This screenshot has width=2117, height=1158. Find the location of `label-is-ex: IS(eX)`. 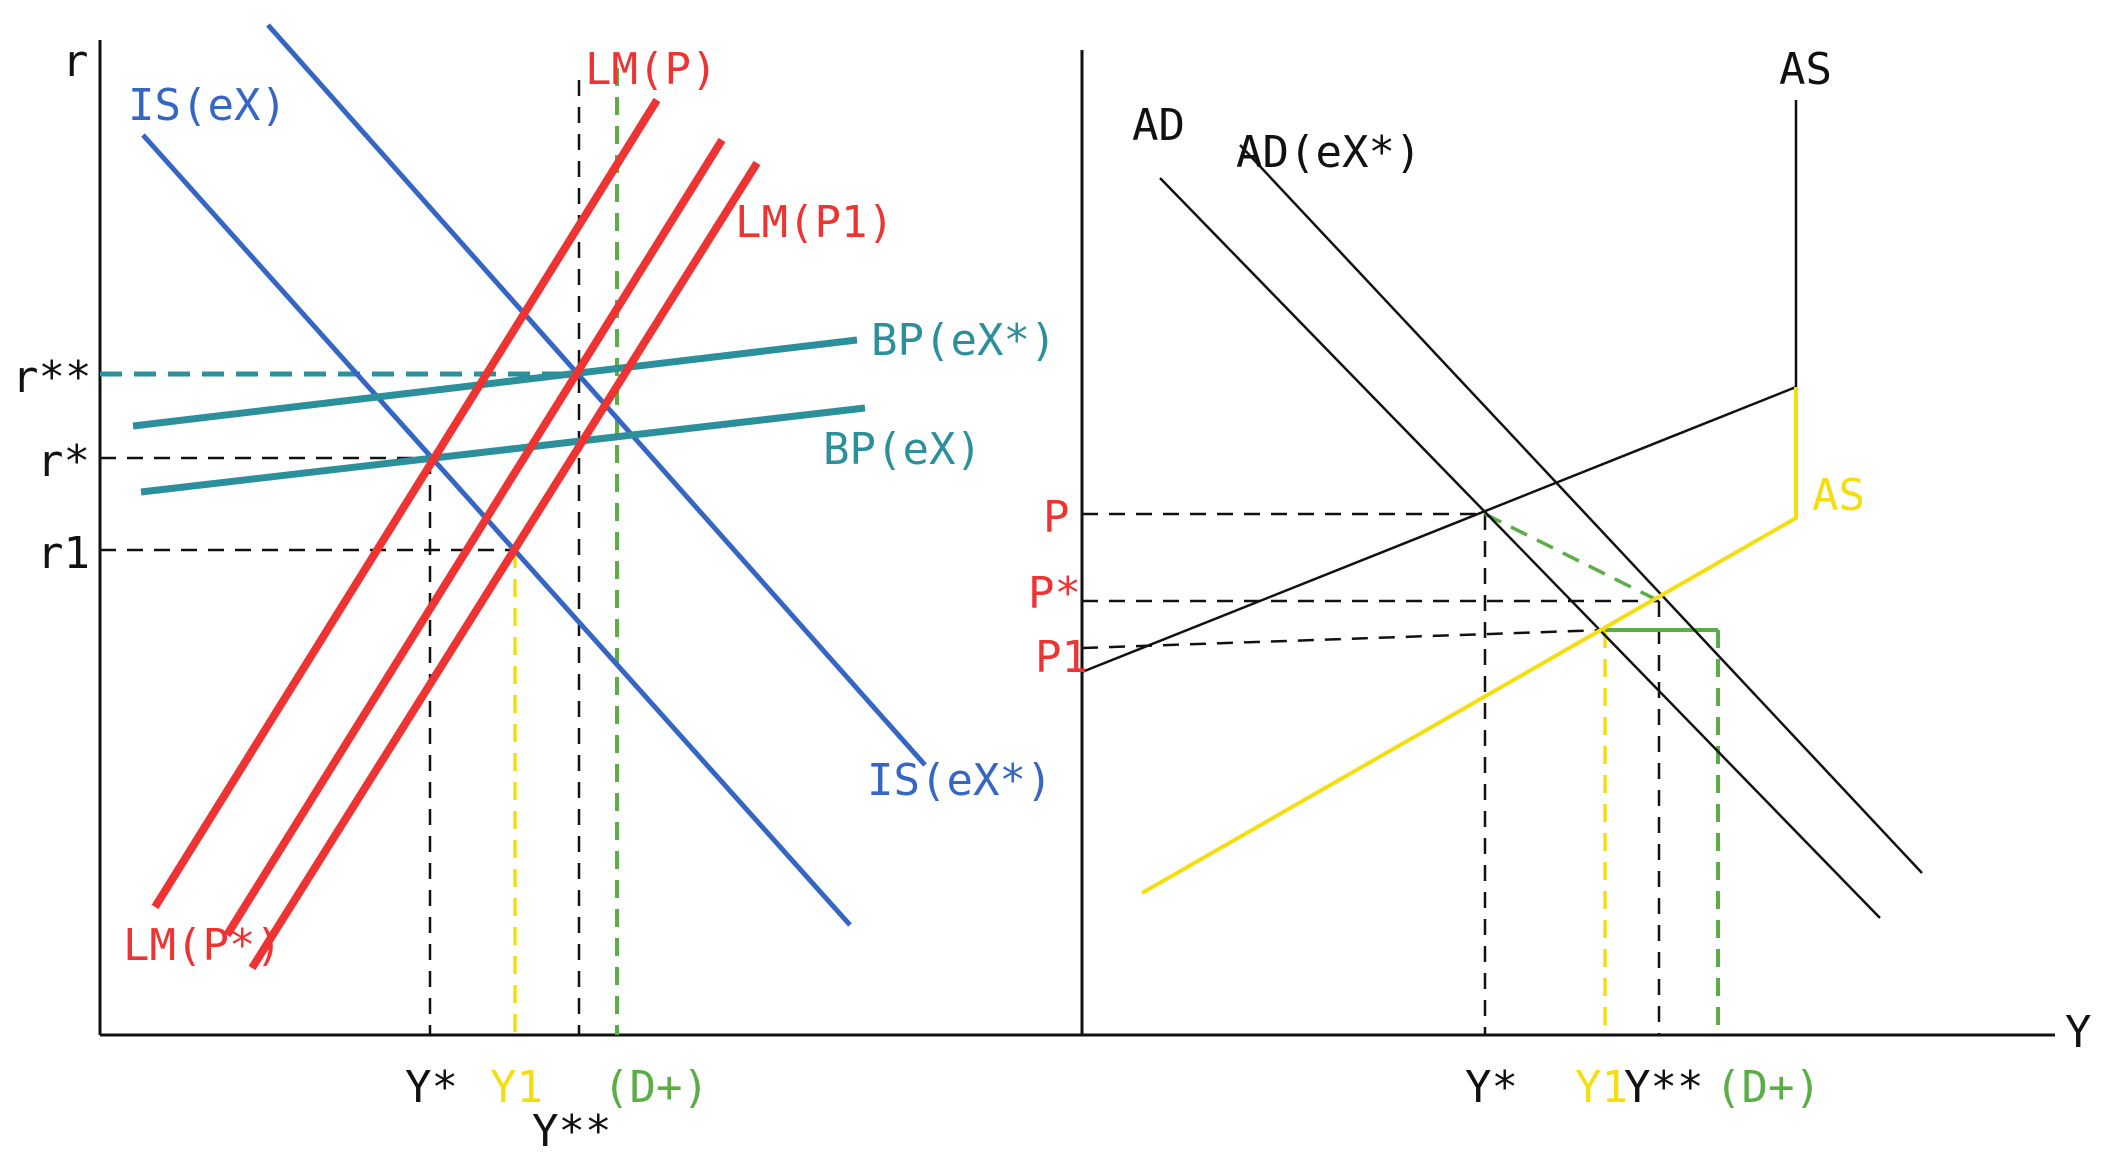

label-is-ex: IS(eX) is located at coordinates (207, 105).